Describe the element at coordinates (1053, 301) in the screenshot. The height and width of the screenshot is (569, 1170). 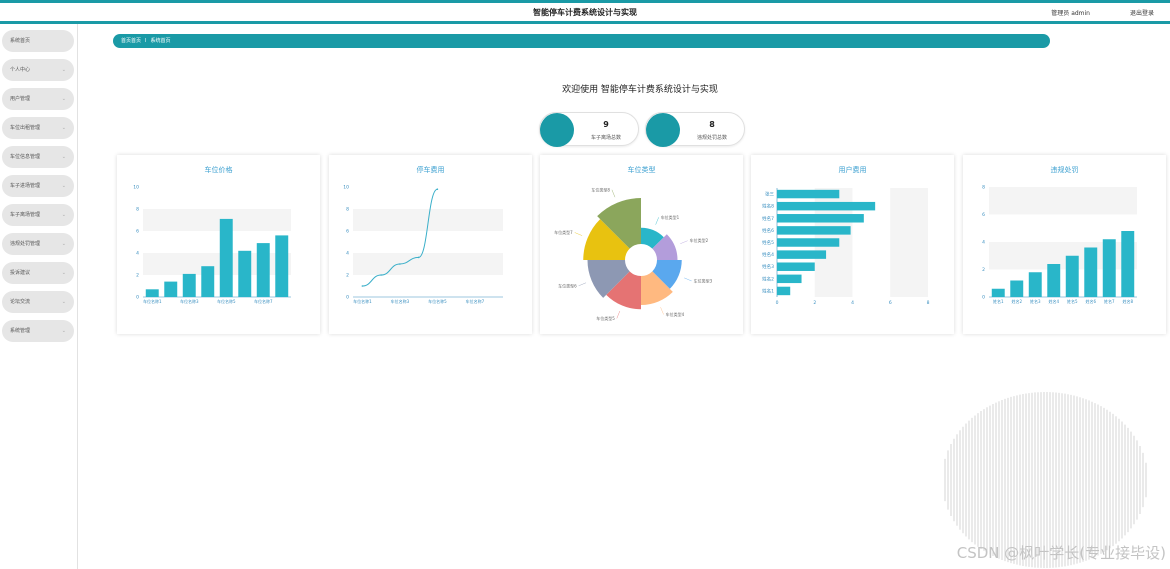
I see `x-tick-label: 姓名4` at that location.